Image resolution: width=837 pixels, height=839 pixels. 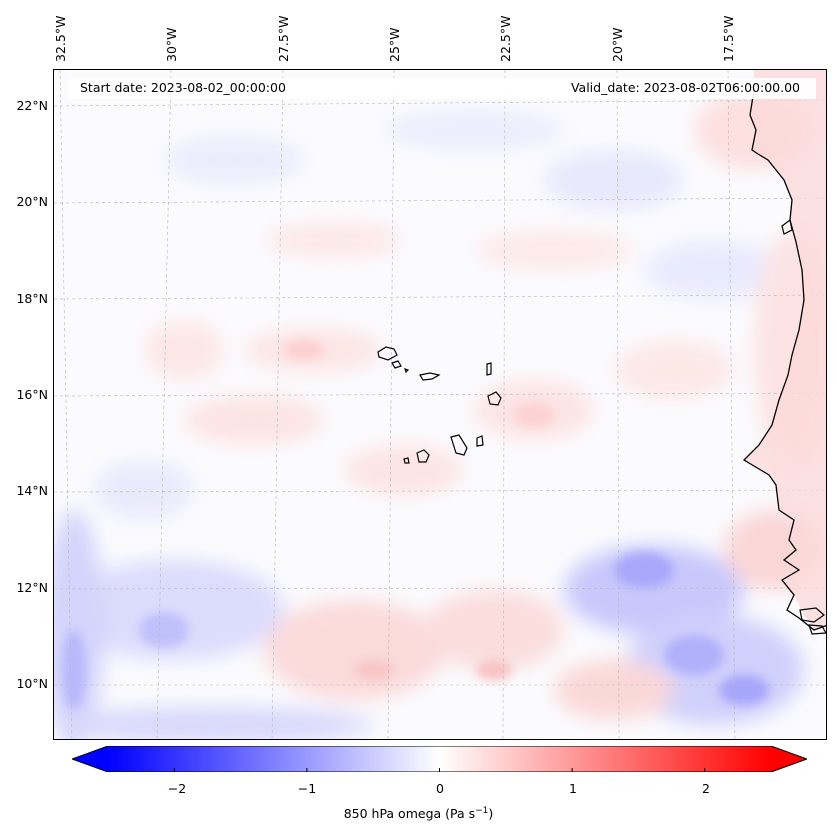 What do you see at coordinates (32, 105) in the screenshot?
I see `lat-label-22n: 22°N` at bounding box center [32, 105].